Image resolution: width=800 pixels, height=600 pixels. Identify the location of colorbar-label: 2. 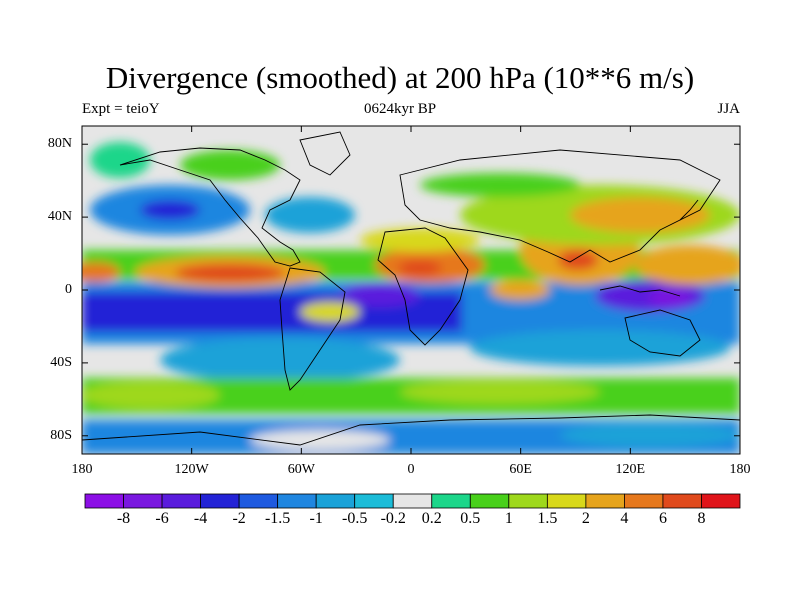
(585, 518).